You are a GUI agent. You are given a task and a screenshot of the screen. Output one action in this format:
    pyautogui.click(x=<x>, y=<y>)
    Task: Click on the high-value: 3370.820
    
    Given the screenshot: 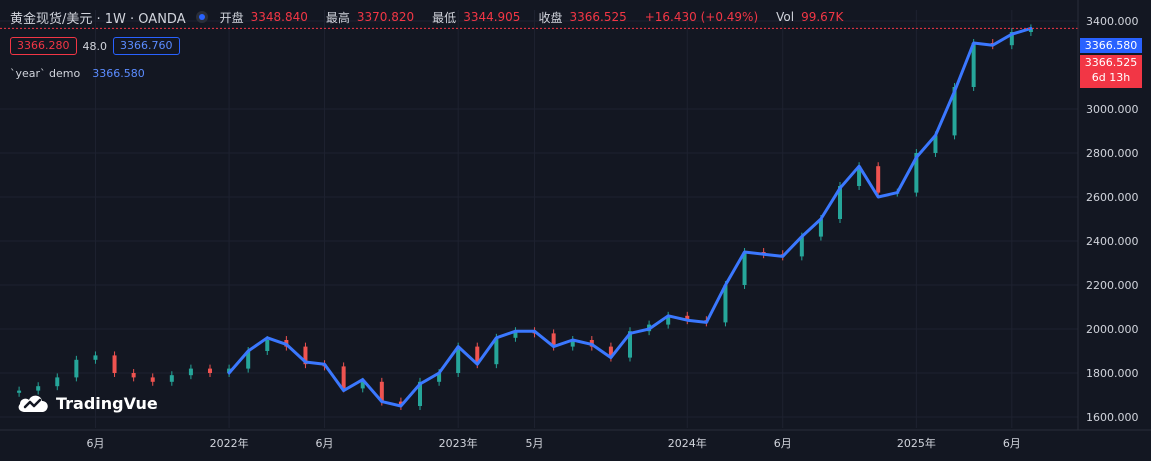 What is the action you would take?
    pyautogui.click(x=385, y=17)
    